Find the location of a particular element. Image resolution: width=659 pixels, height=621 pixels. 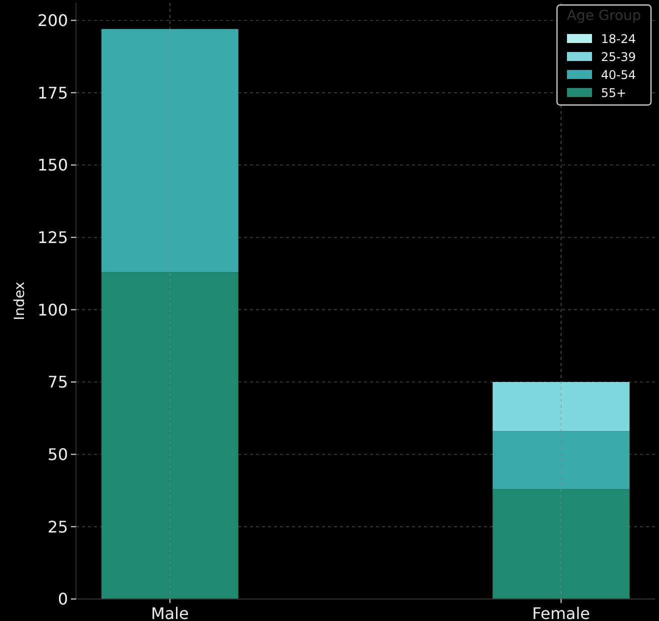

y-tick-label: 25 is located at coordinates (58, 526).